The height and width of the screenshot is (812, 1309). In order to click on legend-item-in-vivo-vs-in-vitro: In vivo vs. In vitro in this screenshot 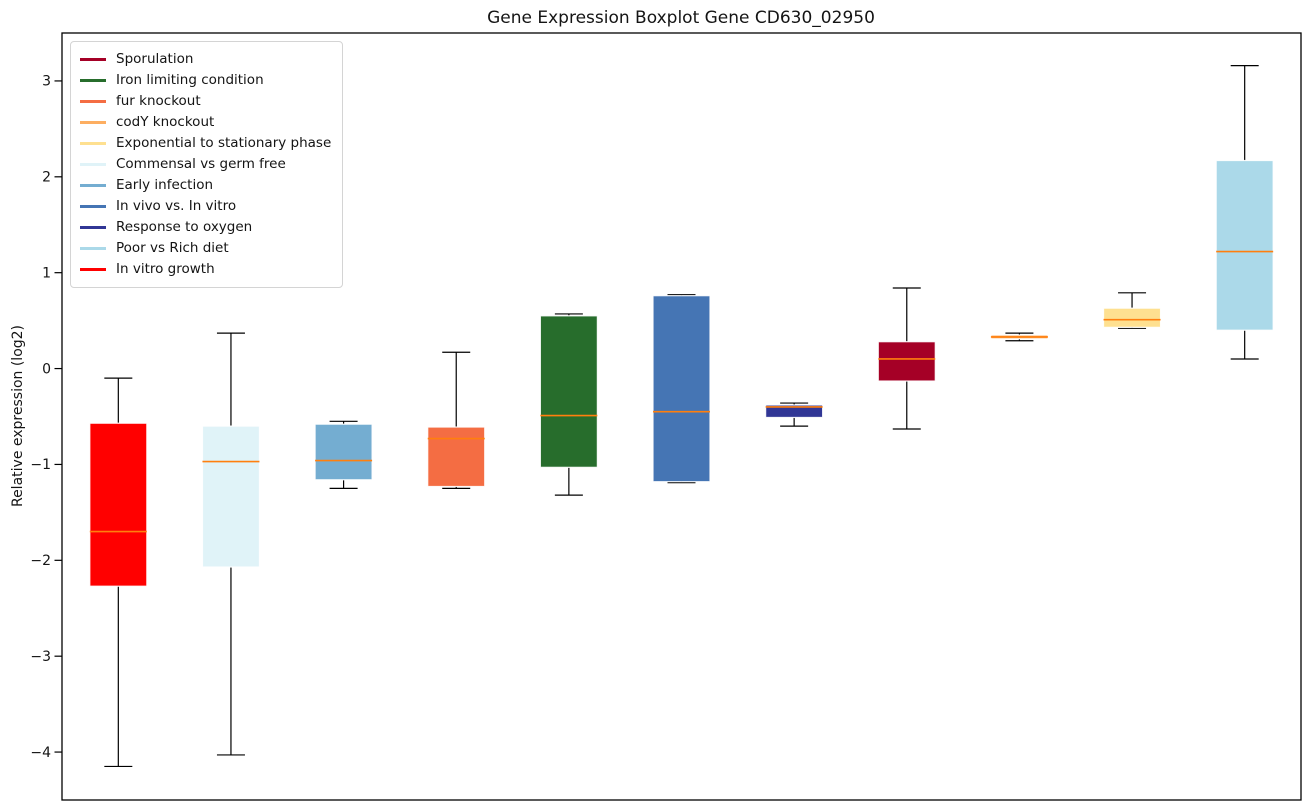, I will do `click(205, 206)`.